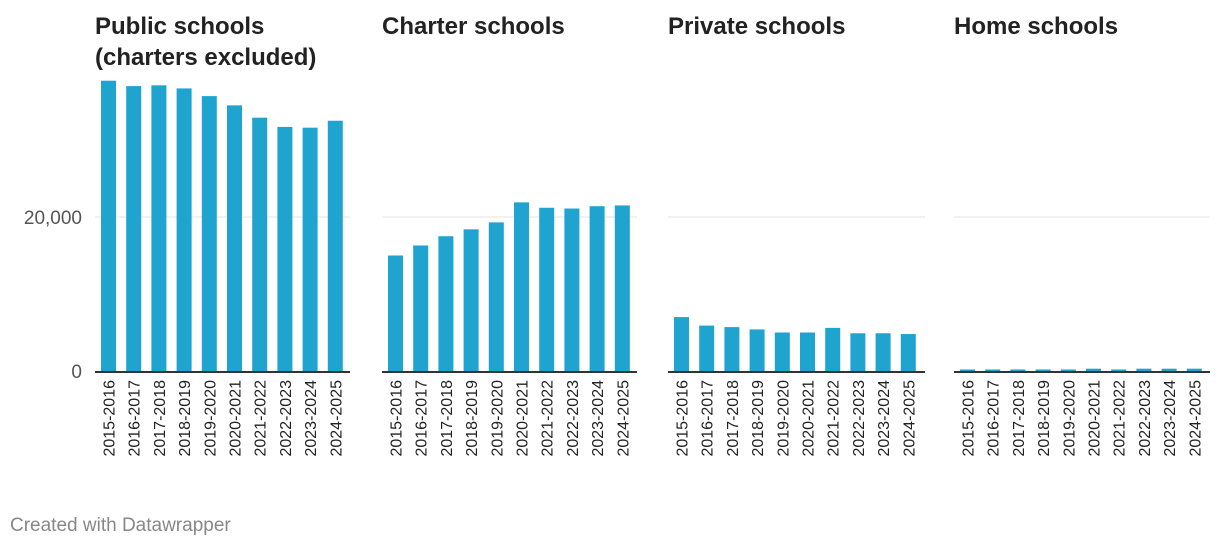 The width and height of the screenshot is (1220, 552). What do you see at coordinates (205, 57) in the screenshot?
I see `panel-title: (charters excluded)` at bounding box center [205, 57].